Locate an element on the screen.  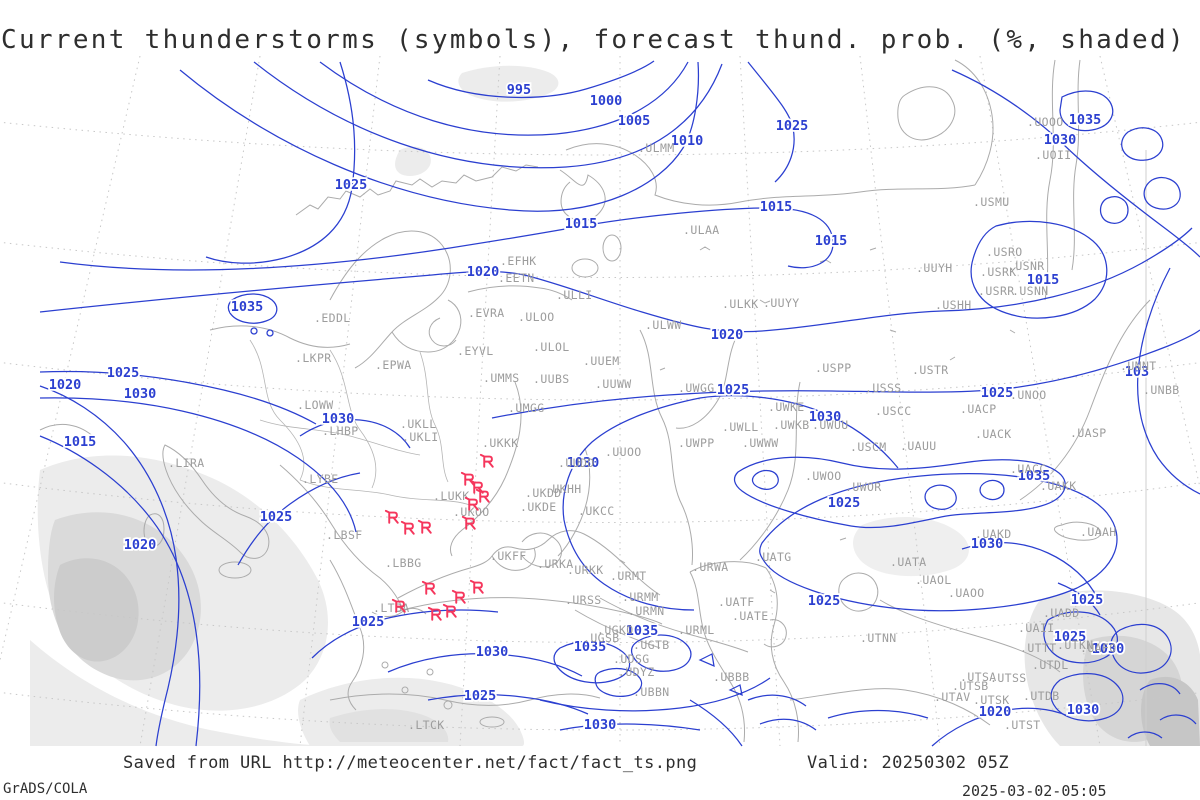
station-label: .UTNN is located at coordinates (878, 638).